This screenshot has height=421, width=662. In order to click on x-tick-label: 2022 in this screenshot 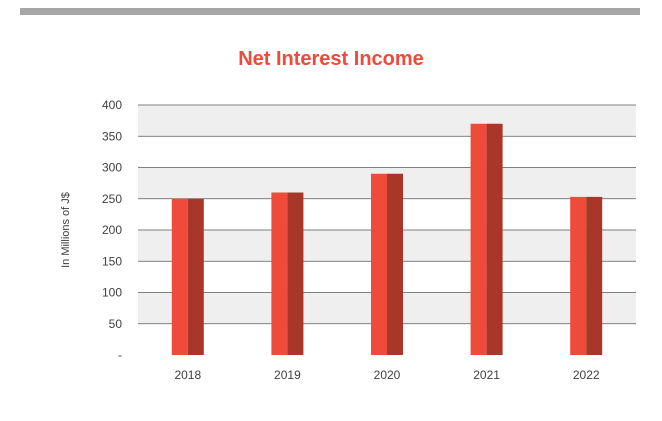, I will do `click(586, 375)`.